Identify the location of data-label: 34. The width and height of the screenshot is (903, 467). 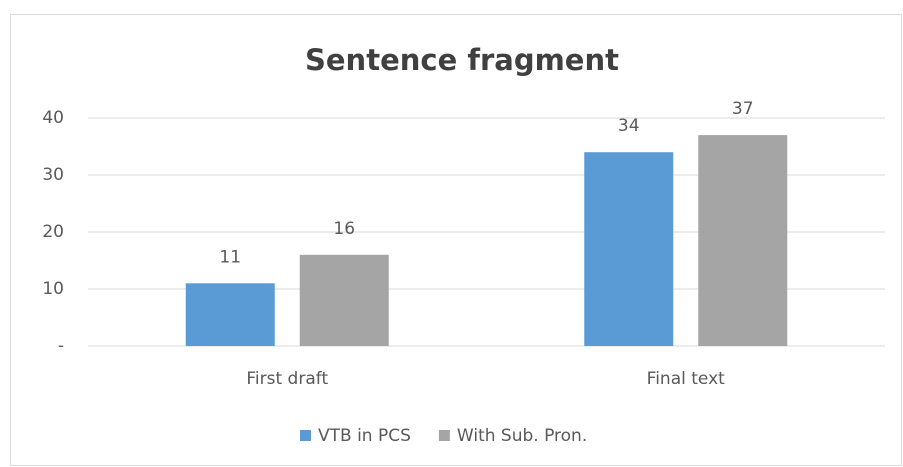
(629, 126).